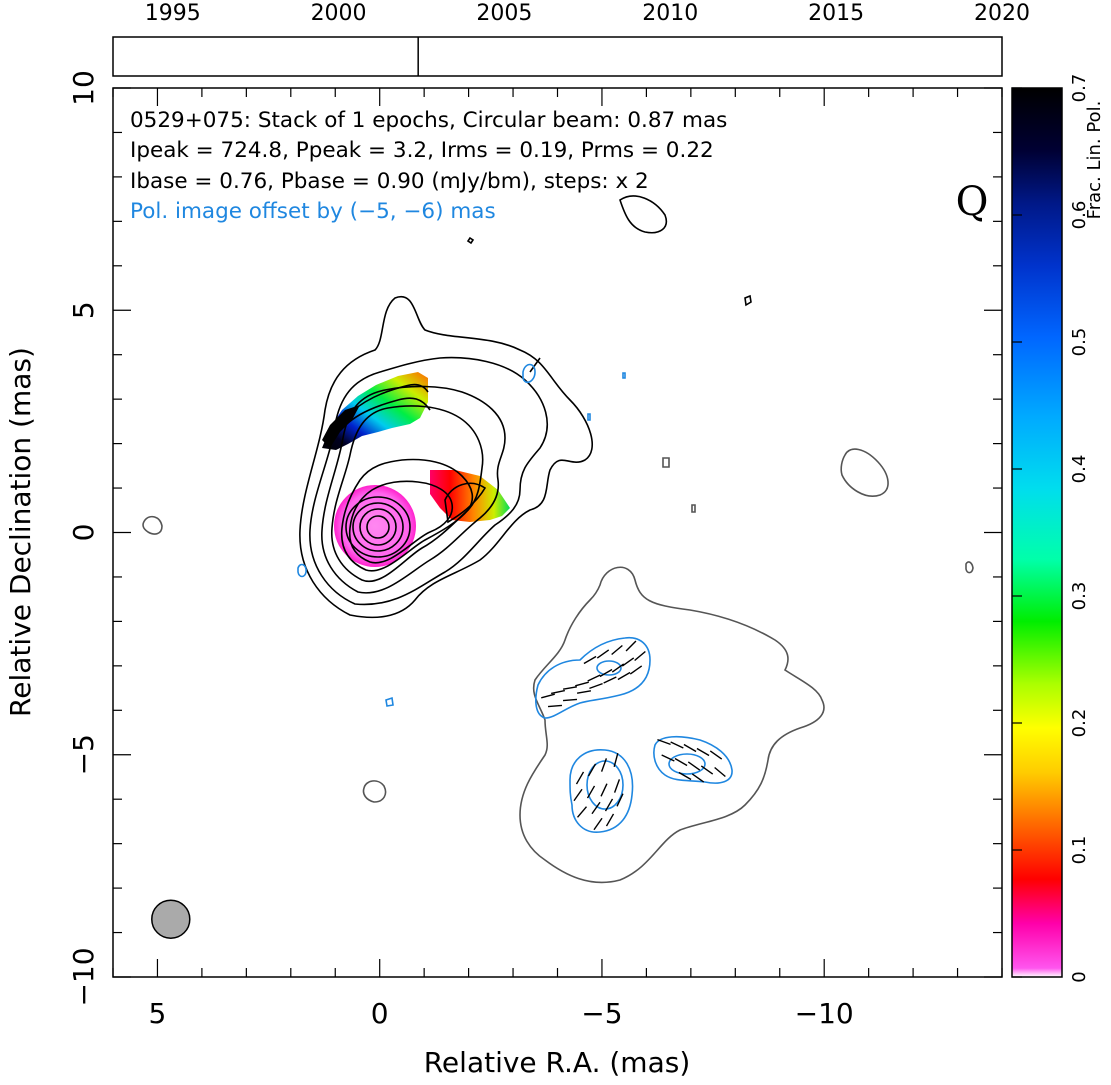 The image size is (1111, 1085). Describe the element at coordinates (1079, 469) in the screenshot. I see `colorbar-tick-label: 0.4` at that location.